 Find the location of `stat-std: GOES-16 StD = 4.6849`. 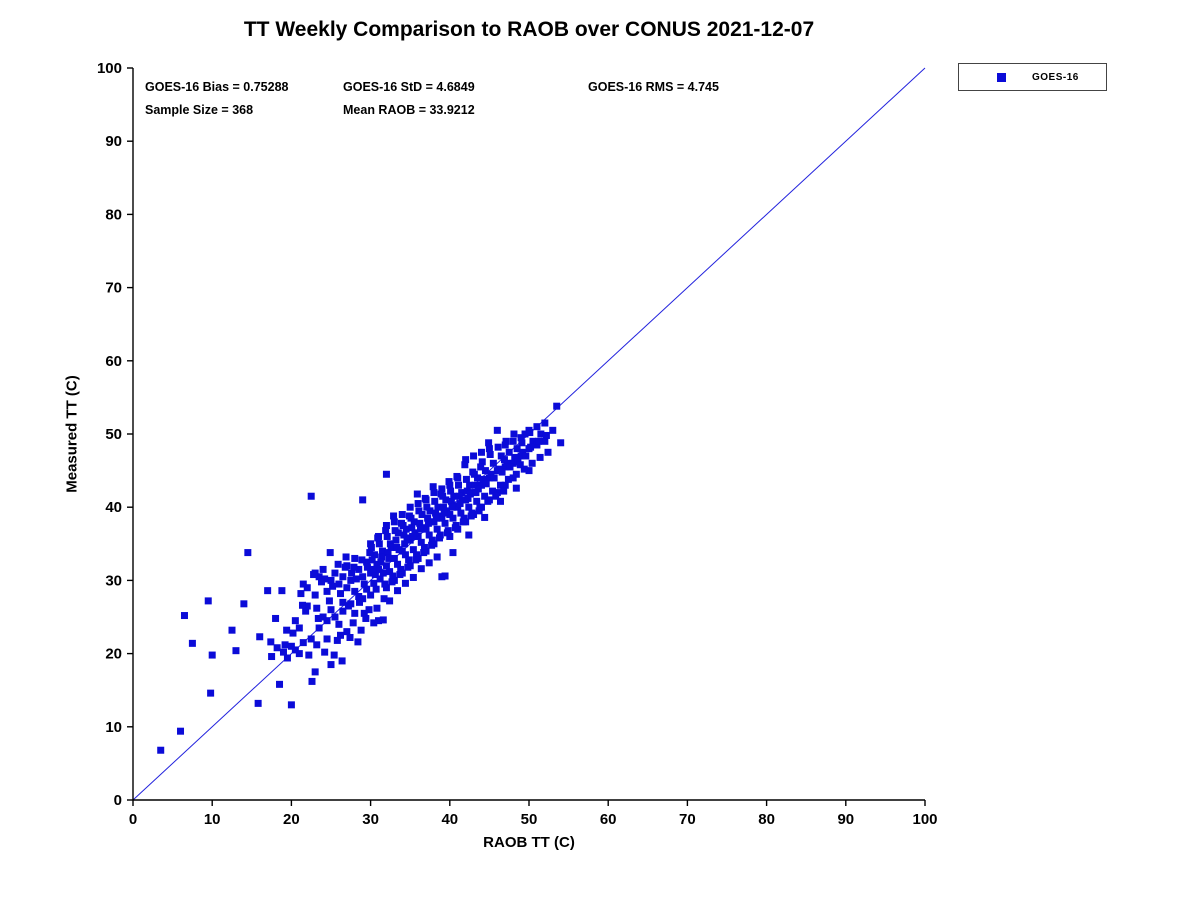

stat-std: GOES-16 StD = 4.6849 is located at coordinates (409, 87).